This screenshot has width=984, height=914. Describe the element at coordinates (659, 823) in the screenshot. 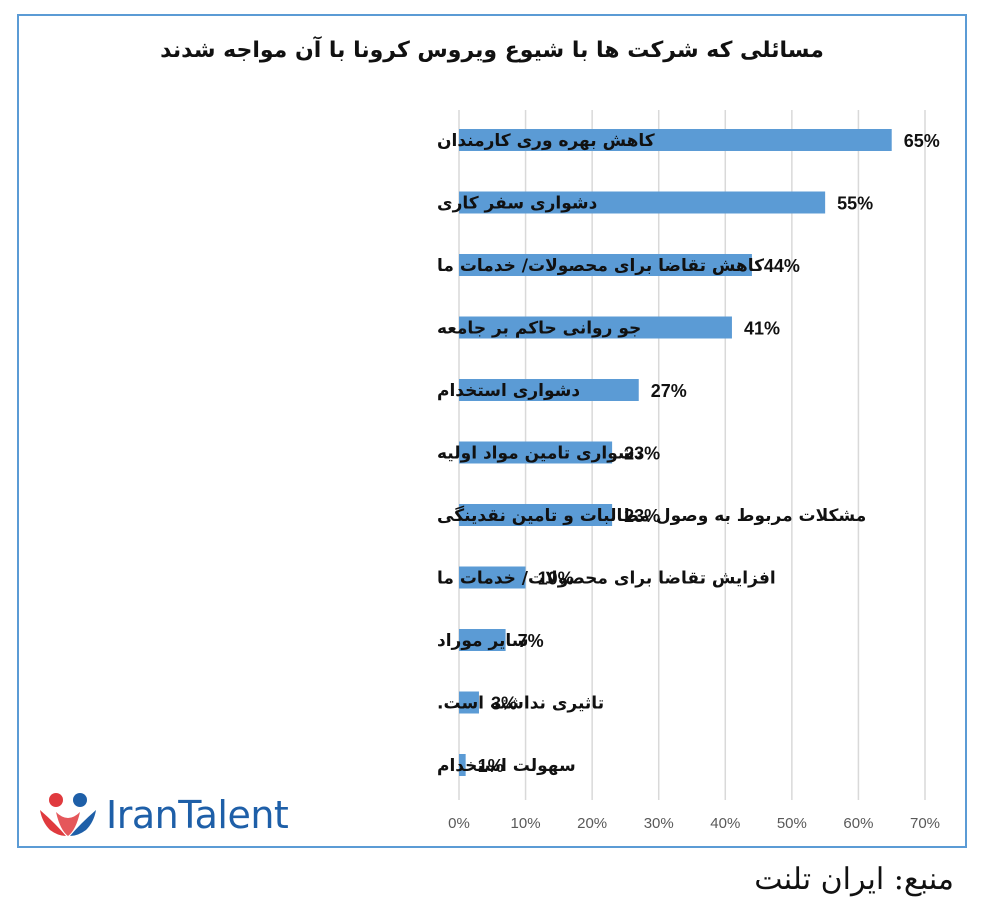

I see `x-tick-label: 30%` at that location.